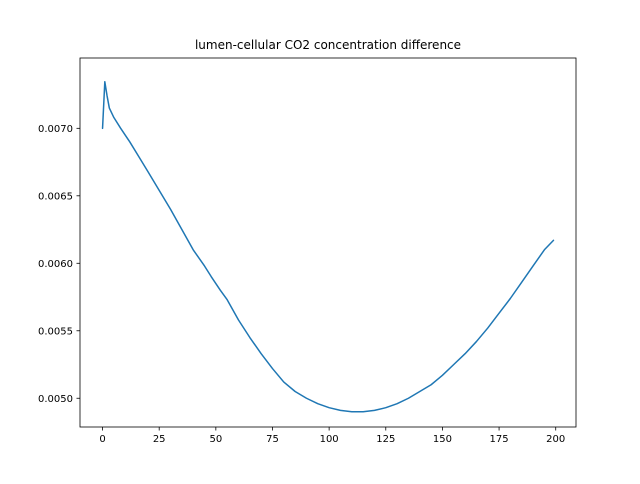 This screenshot has height=484, width=640. I want to click on x-tick-label: 25, so click(159, 439).